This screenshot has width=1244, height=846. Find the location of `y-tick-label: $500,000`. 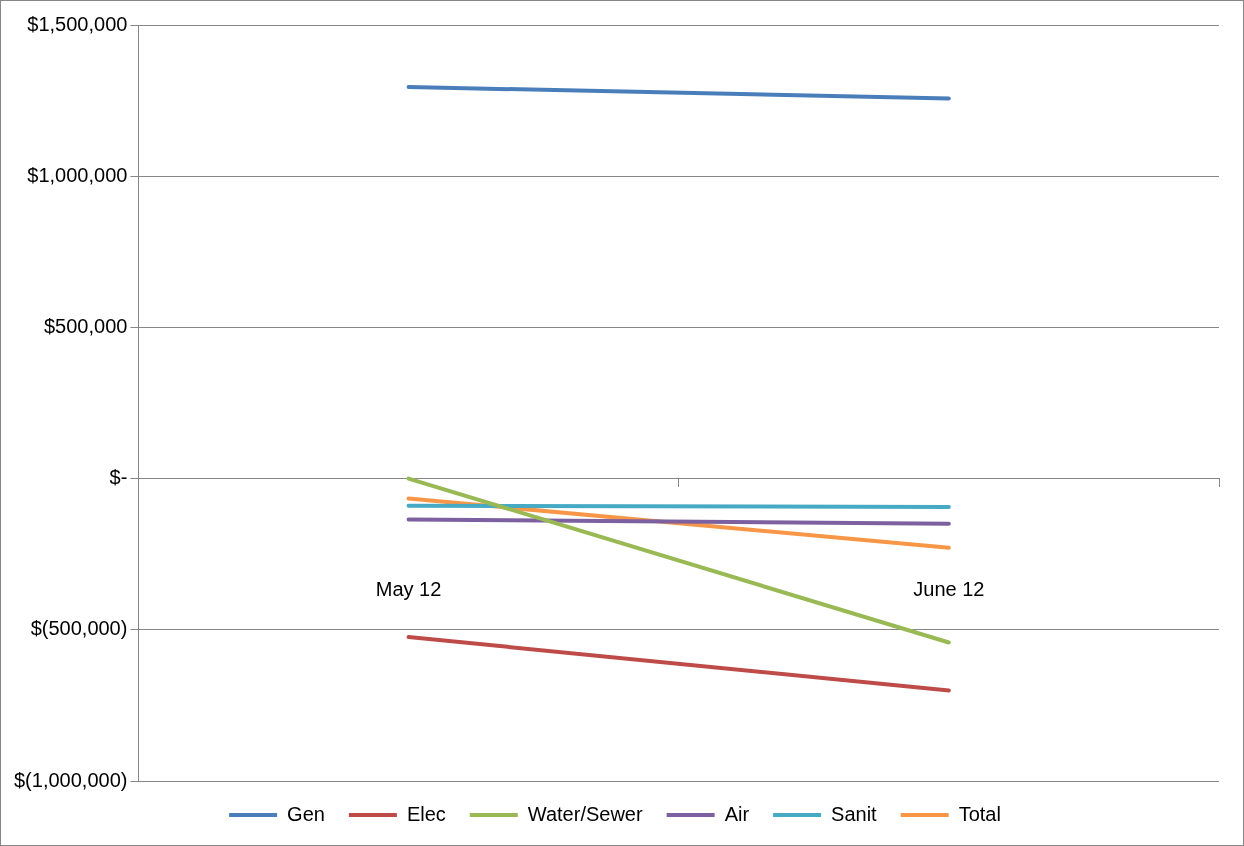

y-tick-label: $500,000 is located at coordinates (86, 325).